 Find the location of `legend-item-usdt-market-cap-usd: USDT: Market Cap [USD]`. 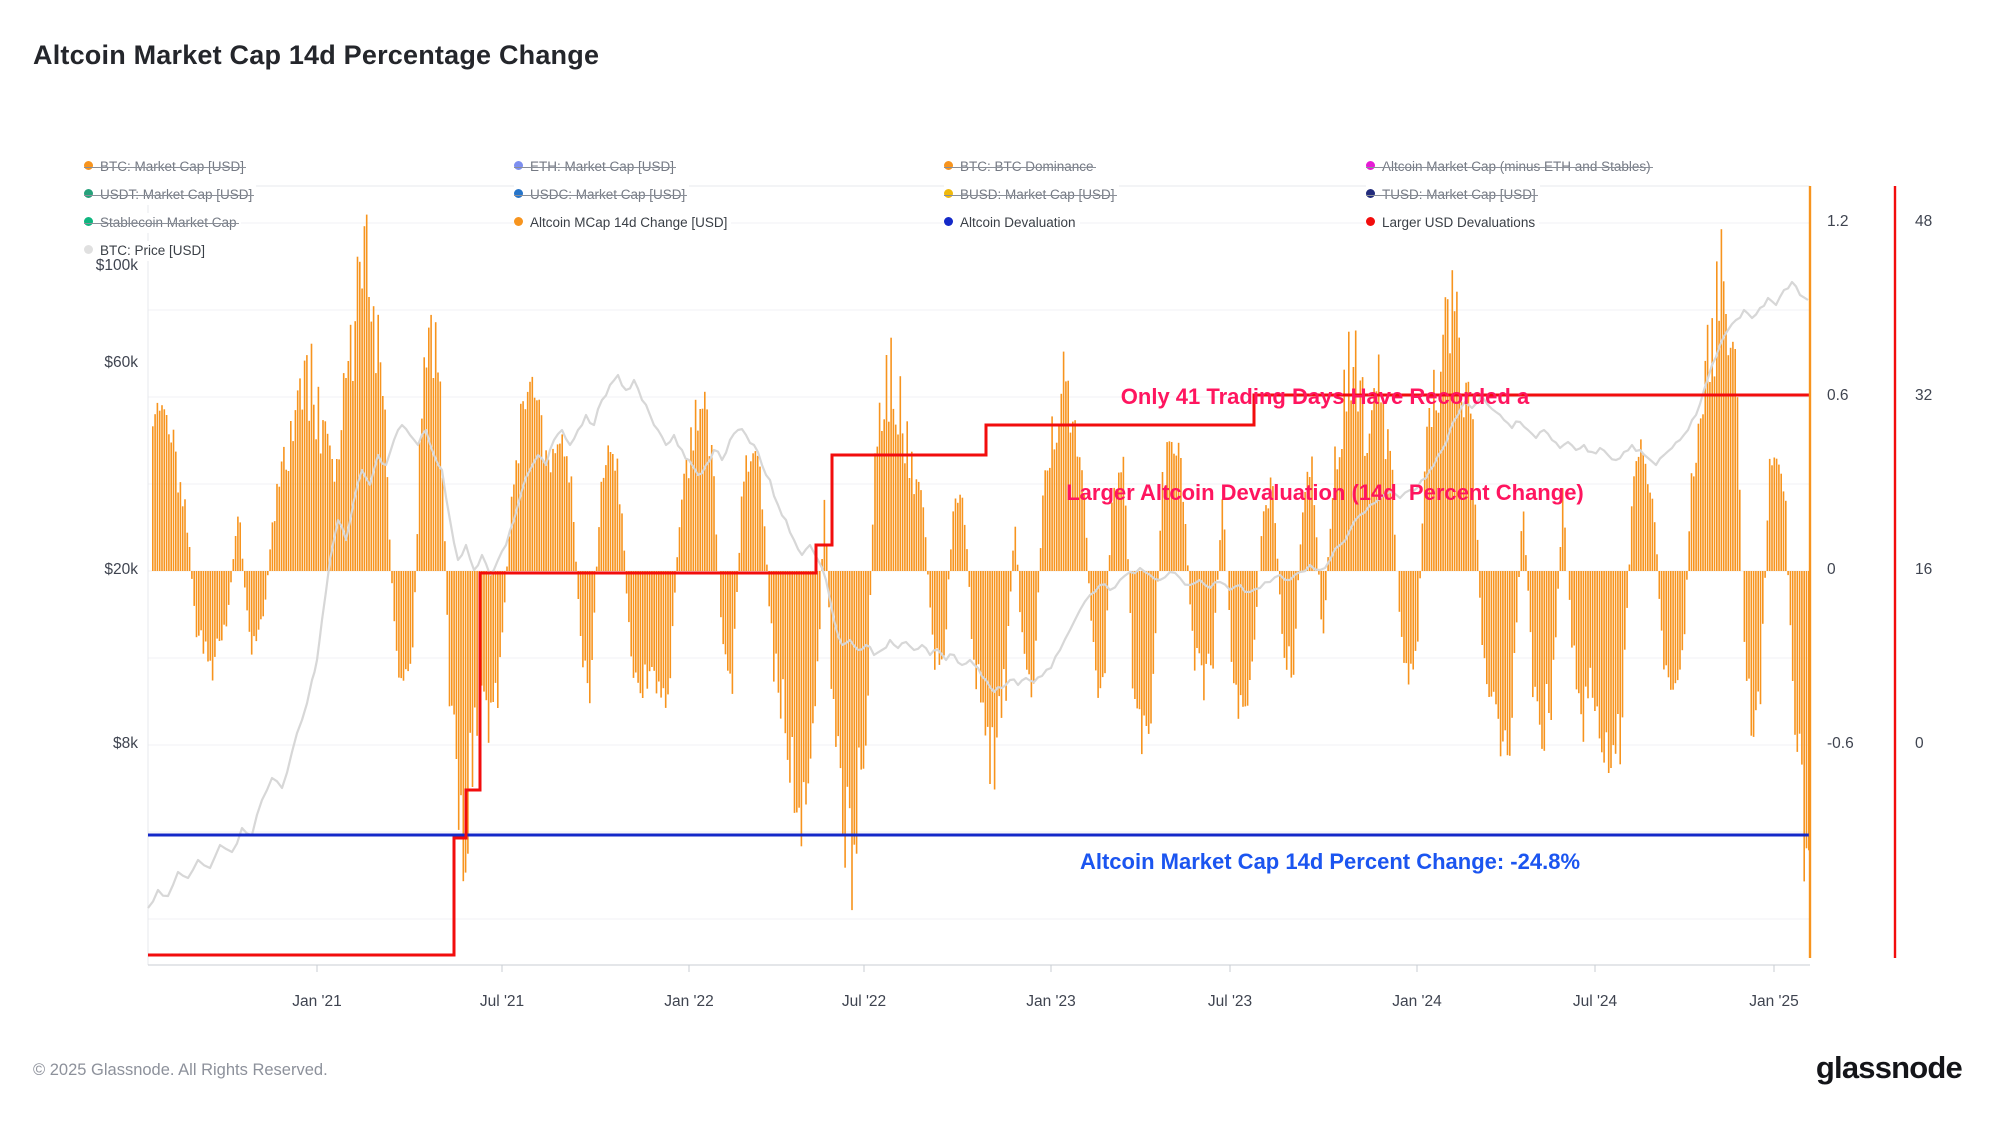

legend-item-usdt-market-cap-usd: USDT: Market Cap [USD] is located at coordinates (170, 195).